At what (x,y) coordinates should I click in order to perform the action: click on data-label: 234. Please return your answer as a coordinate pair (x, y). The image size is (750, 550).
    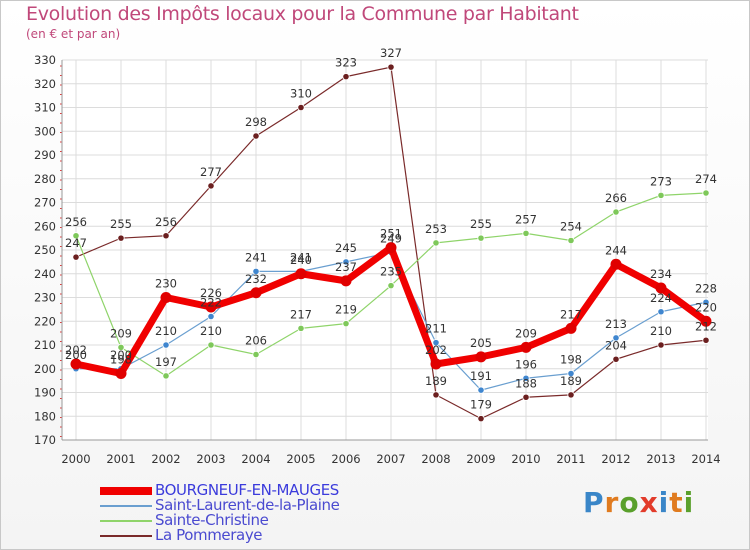
    Looking at the image, I should click on (661, 274).